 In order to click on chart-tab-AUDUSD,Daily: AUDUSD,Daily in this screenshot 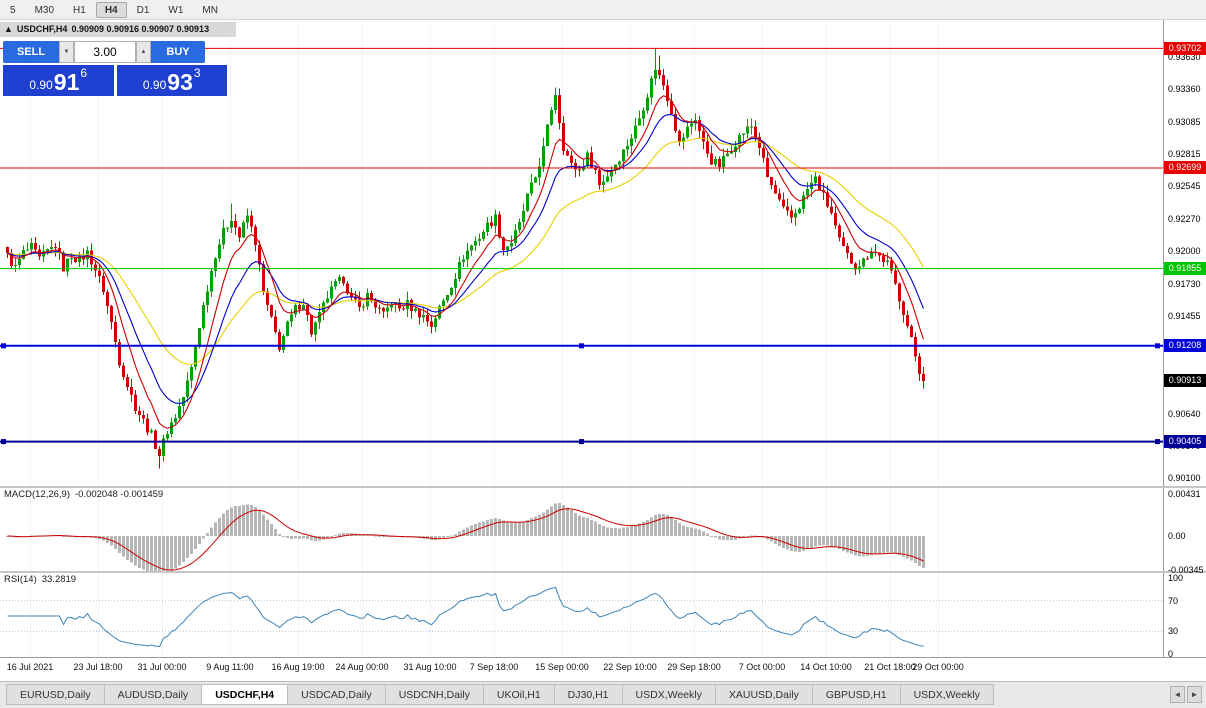, I will do `click(153, 694)`.